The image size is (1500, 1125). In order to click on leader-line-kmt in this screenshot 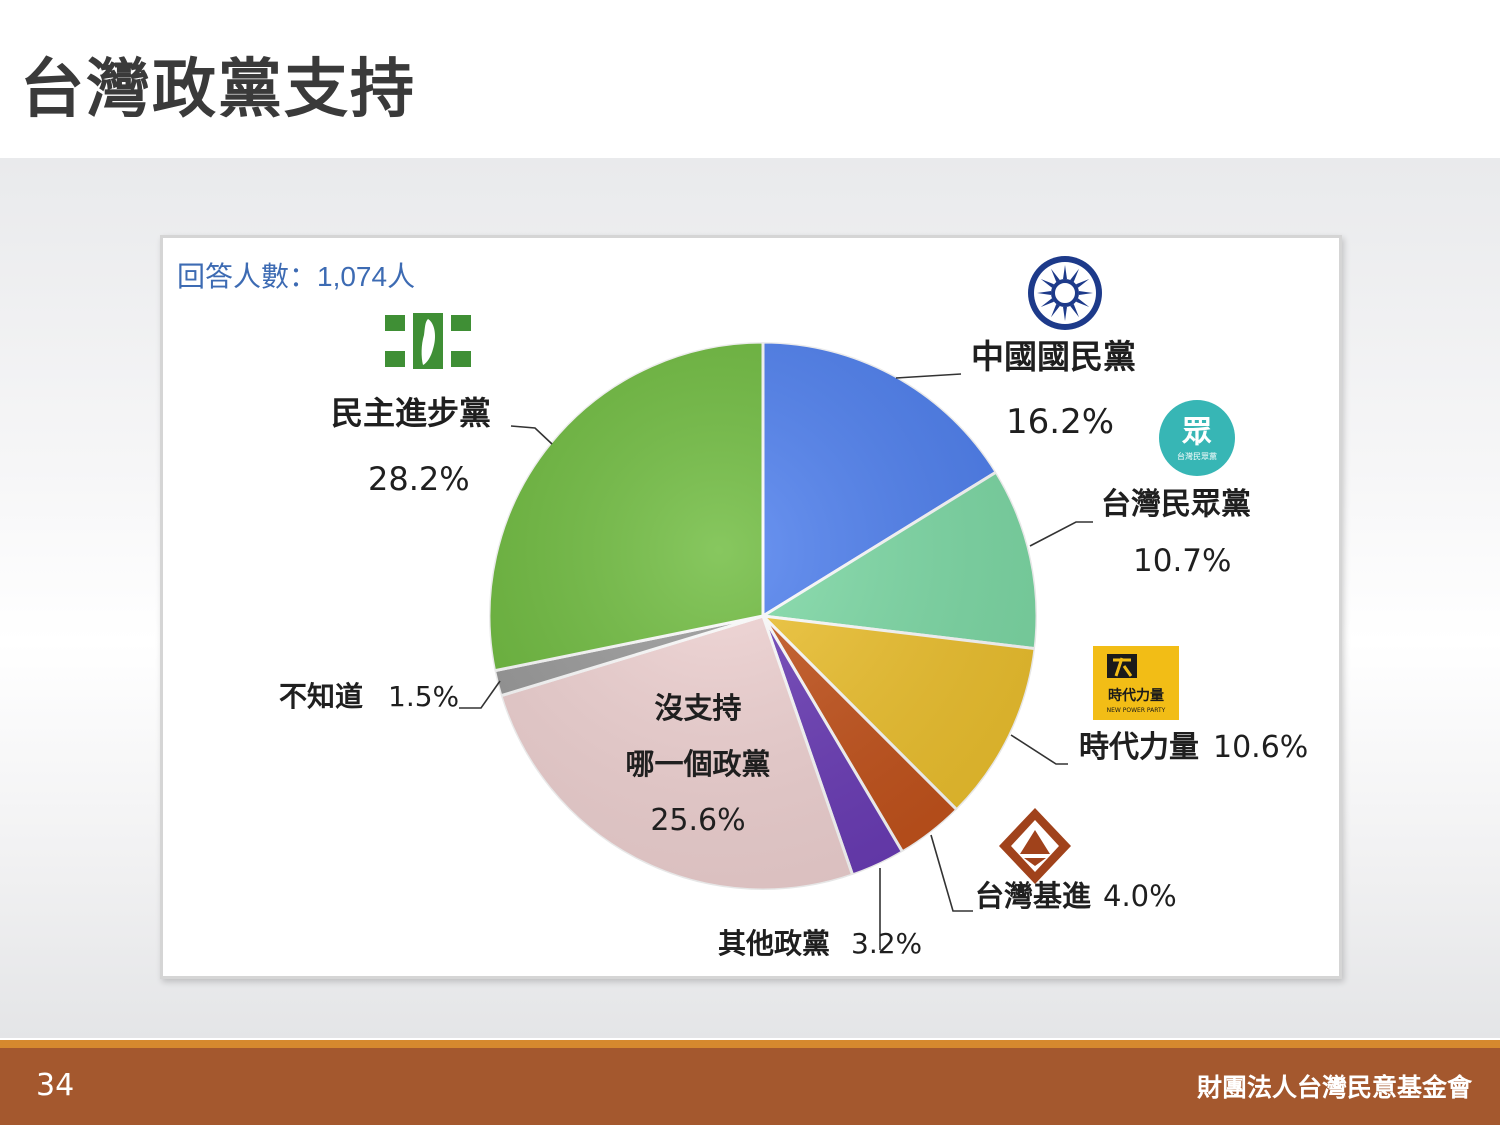, I will do `click(928, 376)`.